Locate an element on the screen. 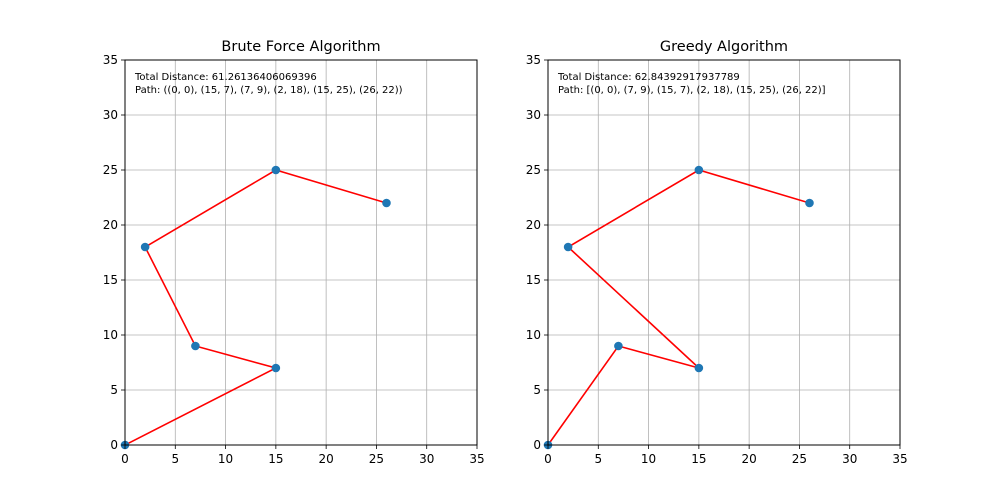 The height and width of the screenshot is (500, 1000). chart-title: Greedy Algorithm is located at coordinates (724, 47).